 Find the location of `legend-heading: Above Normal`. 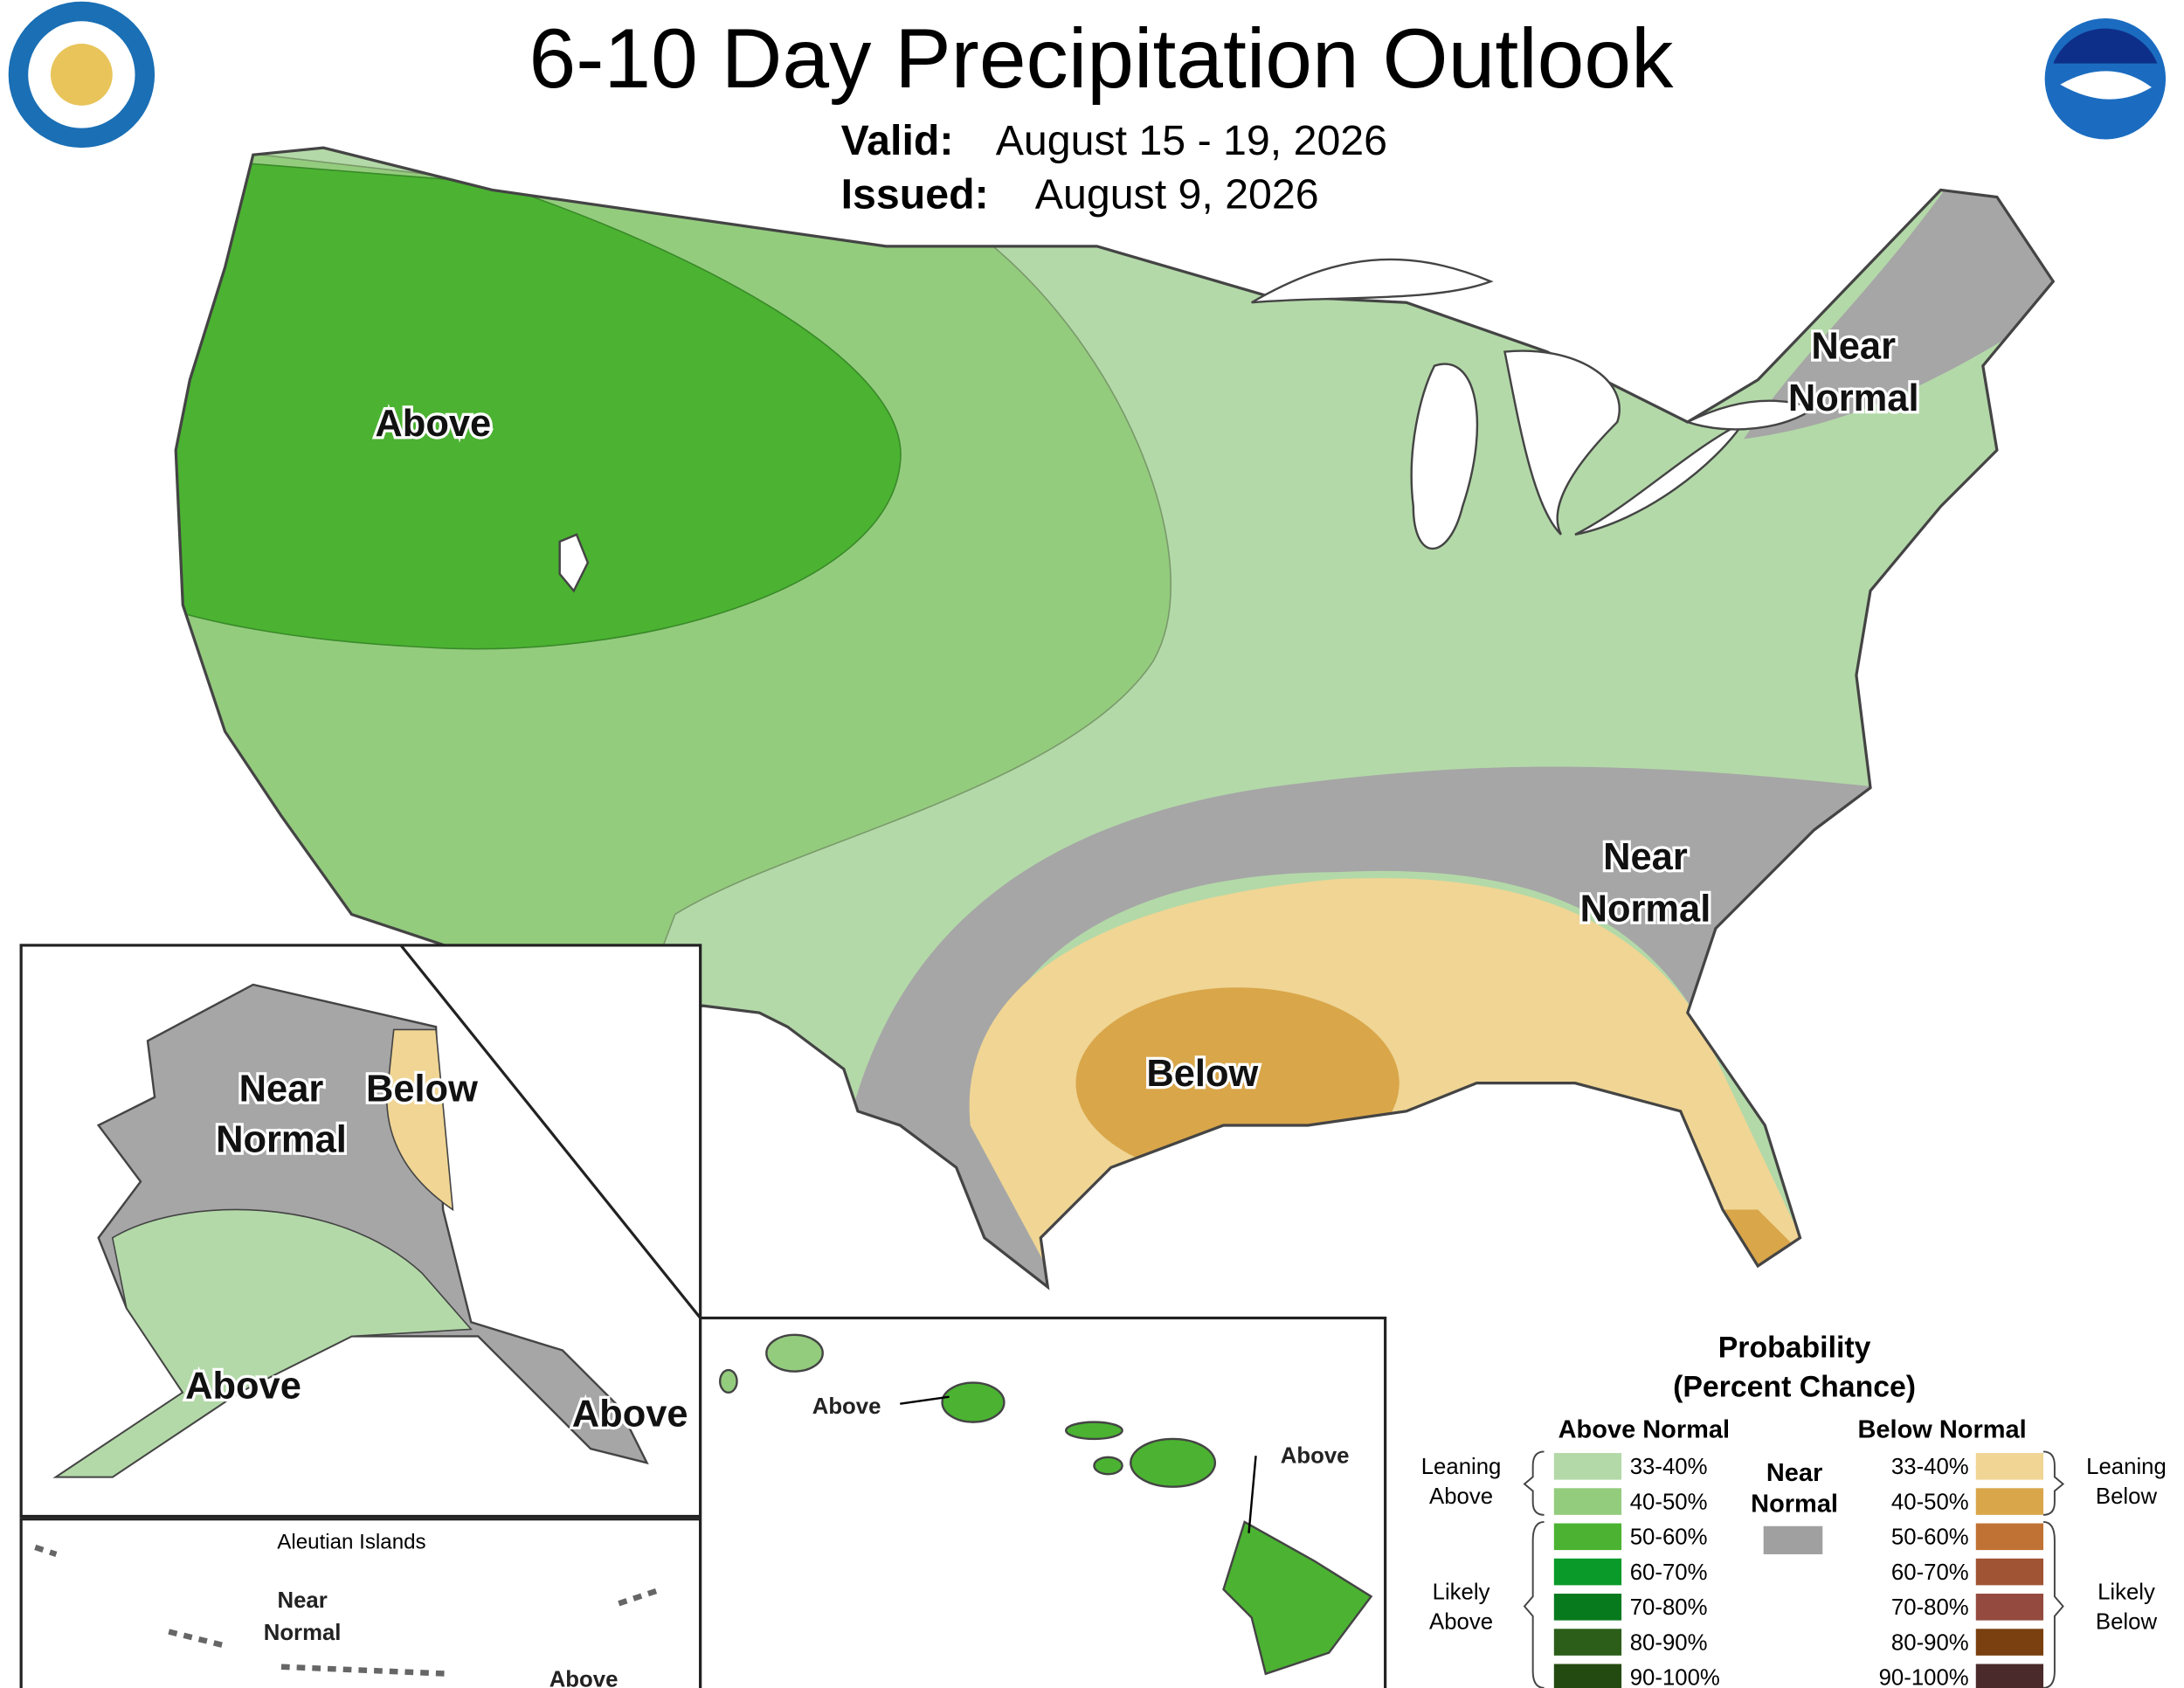

legend-heading: Above Normal is located at coordinates (1644, 1429).